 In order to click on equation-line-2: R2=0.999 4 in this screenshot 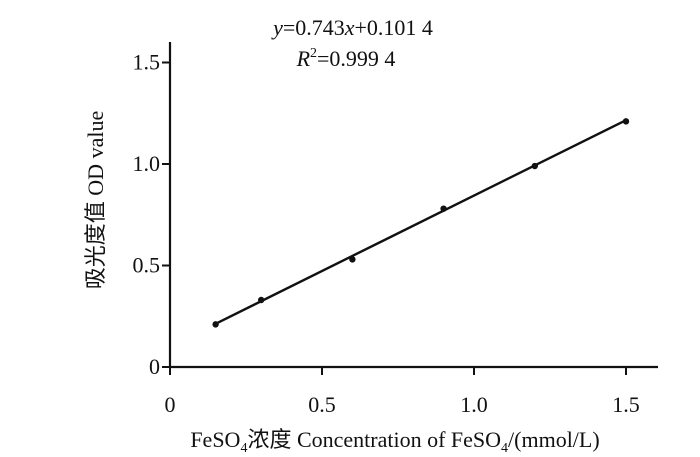, I will do `click(346, 58)`.